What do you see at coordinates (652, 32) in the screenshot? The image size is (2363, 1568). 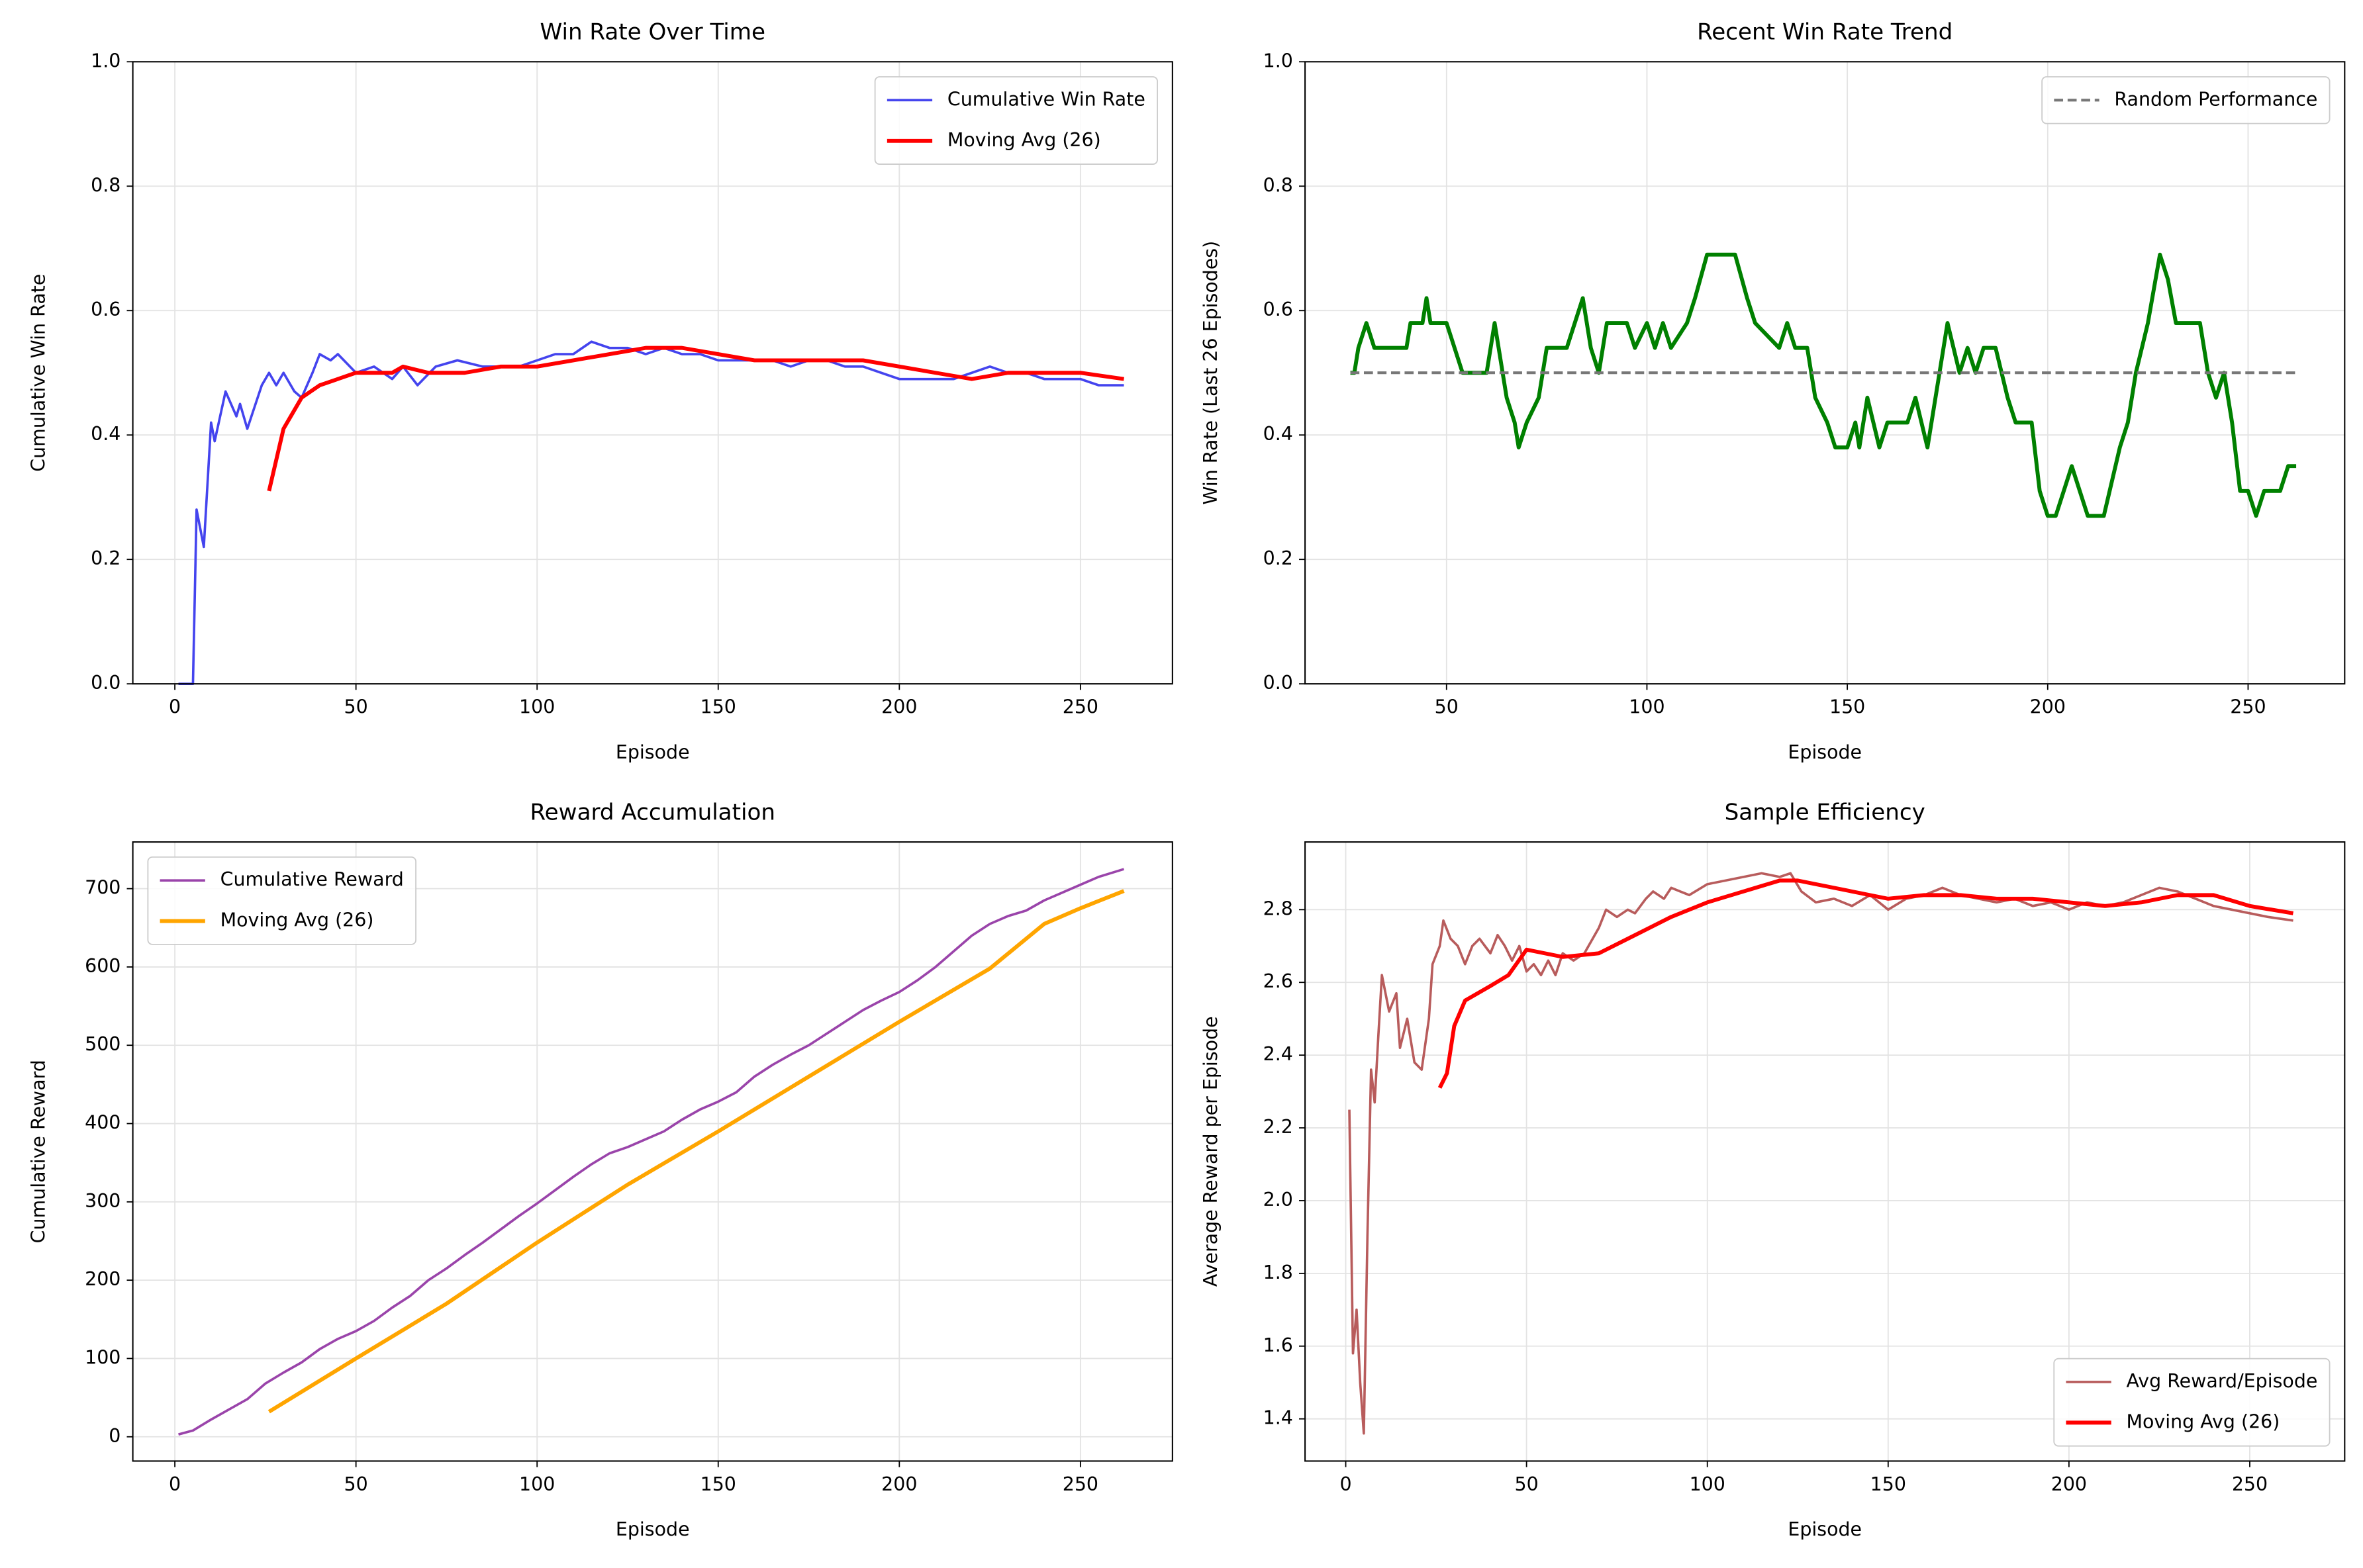 I see `chart-title: Win Rate Over Time` at bounding box center [652, 32].